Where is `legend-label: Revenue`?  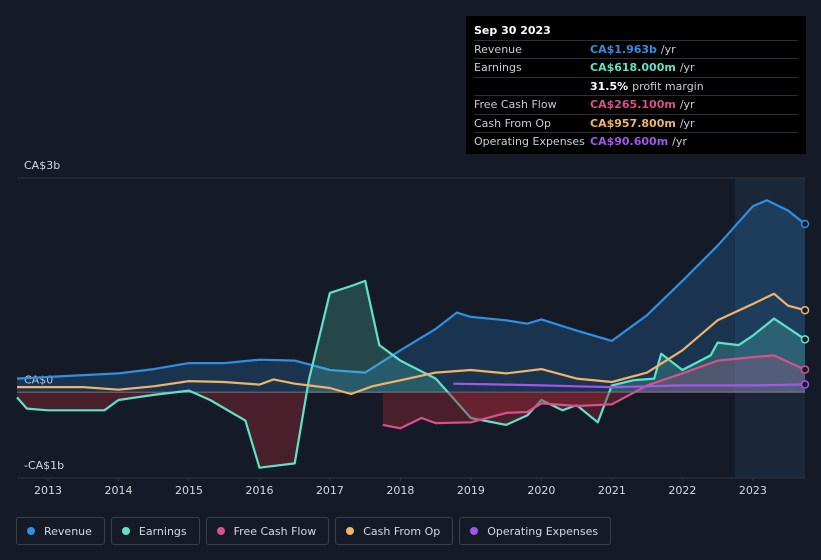 legend-label: Revenue is located at coordinates (68, 531).